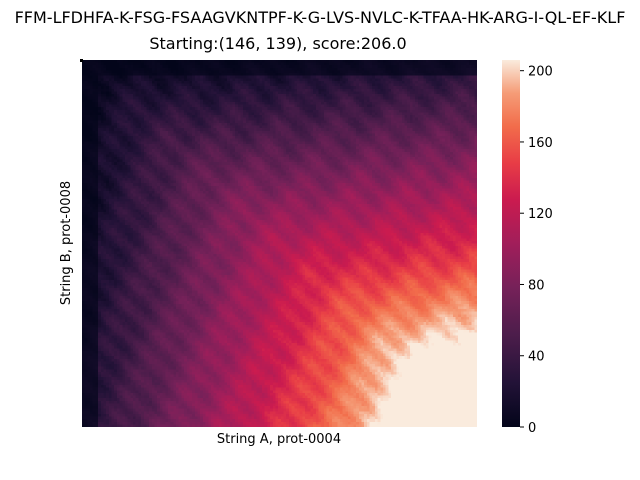 Image resolution: width=640 pixels, height=480 pixels. Describe the element at coordinates (277, 43) in the screenshot. I see `chart-title-line2: Starting:(146, 139), score:206.0` at that location.